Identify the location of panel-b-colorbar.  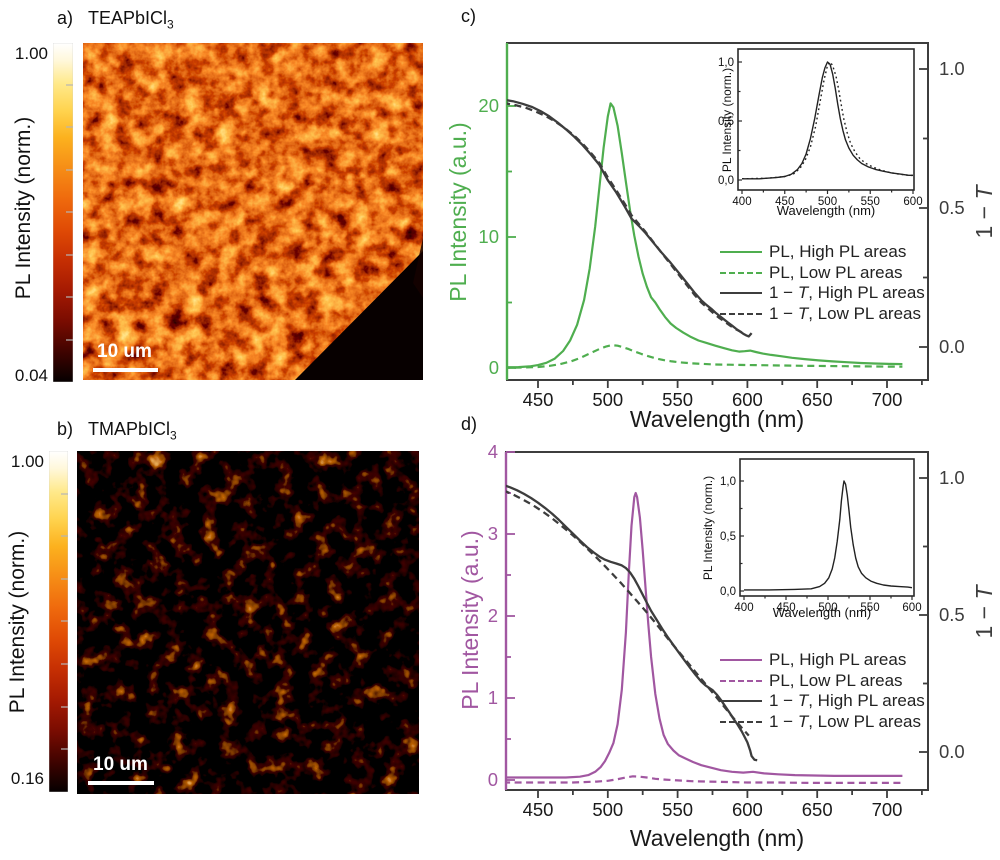
(58, 621).